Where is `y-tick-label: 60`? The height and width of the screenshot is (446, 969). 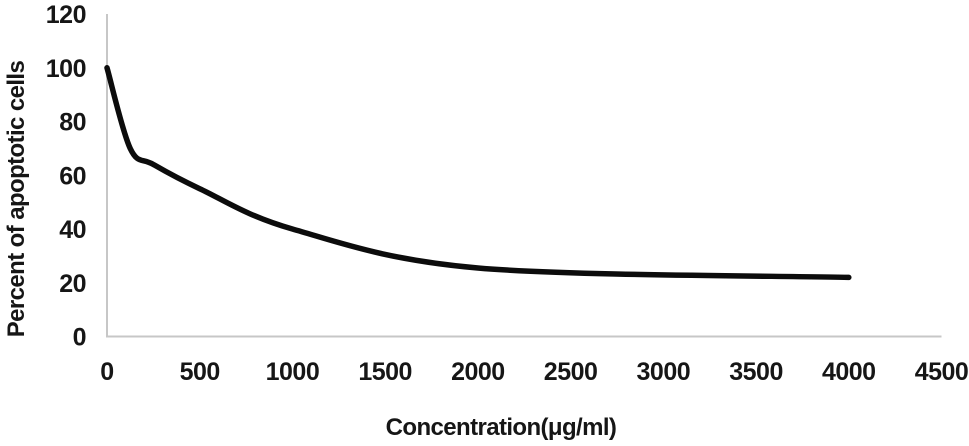
y-tick-label: 60 is located at coordinates (72, 176).